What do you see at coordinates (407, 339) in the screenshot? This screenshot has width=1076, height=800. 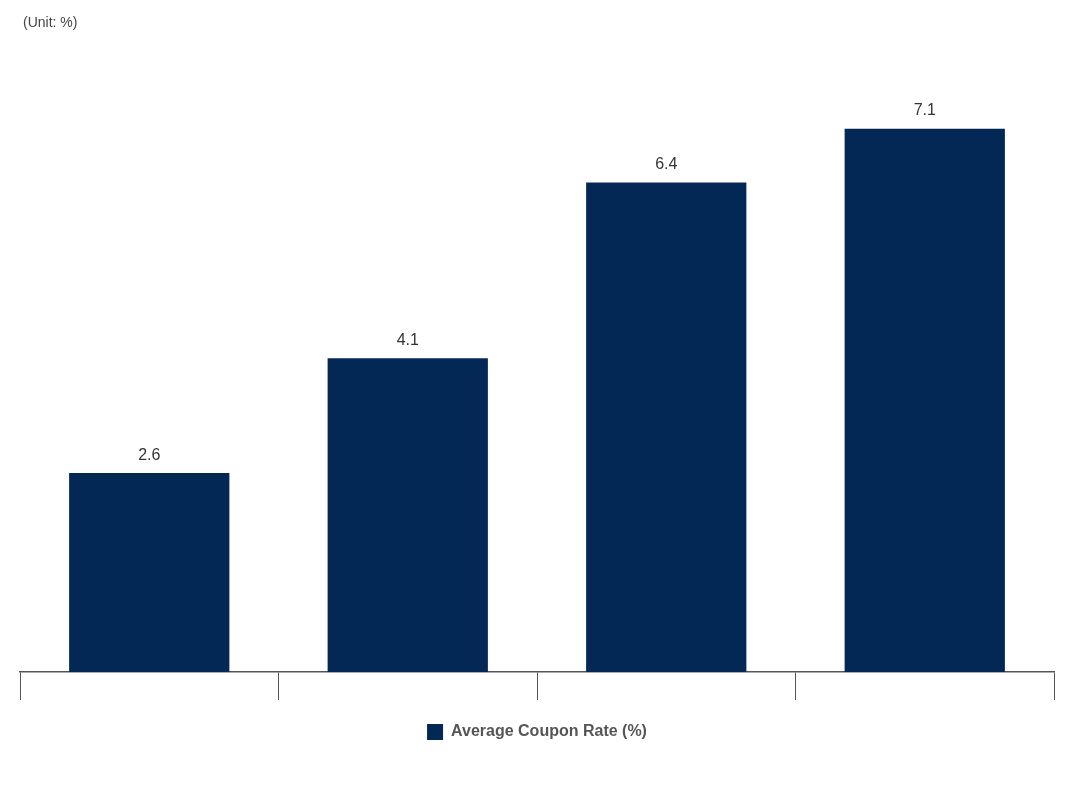 I see `data-label: 4.1` at bounding box center [407, 339].